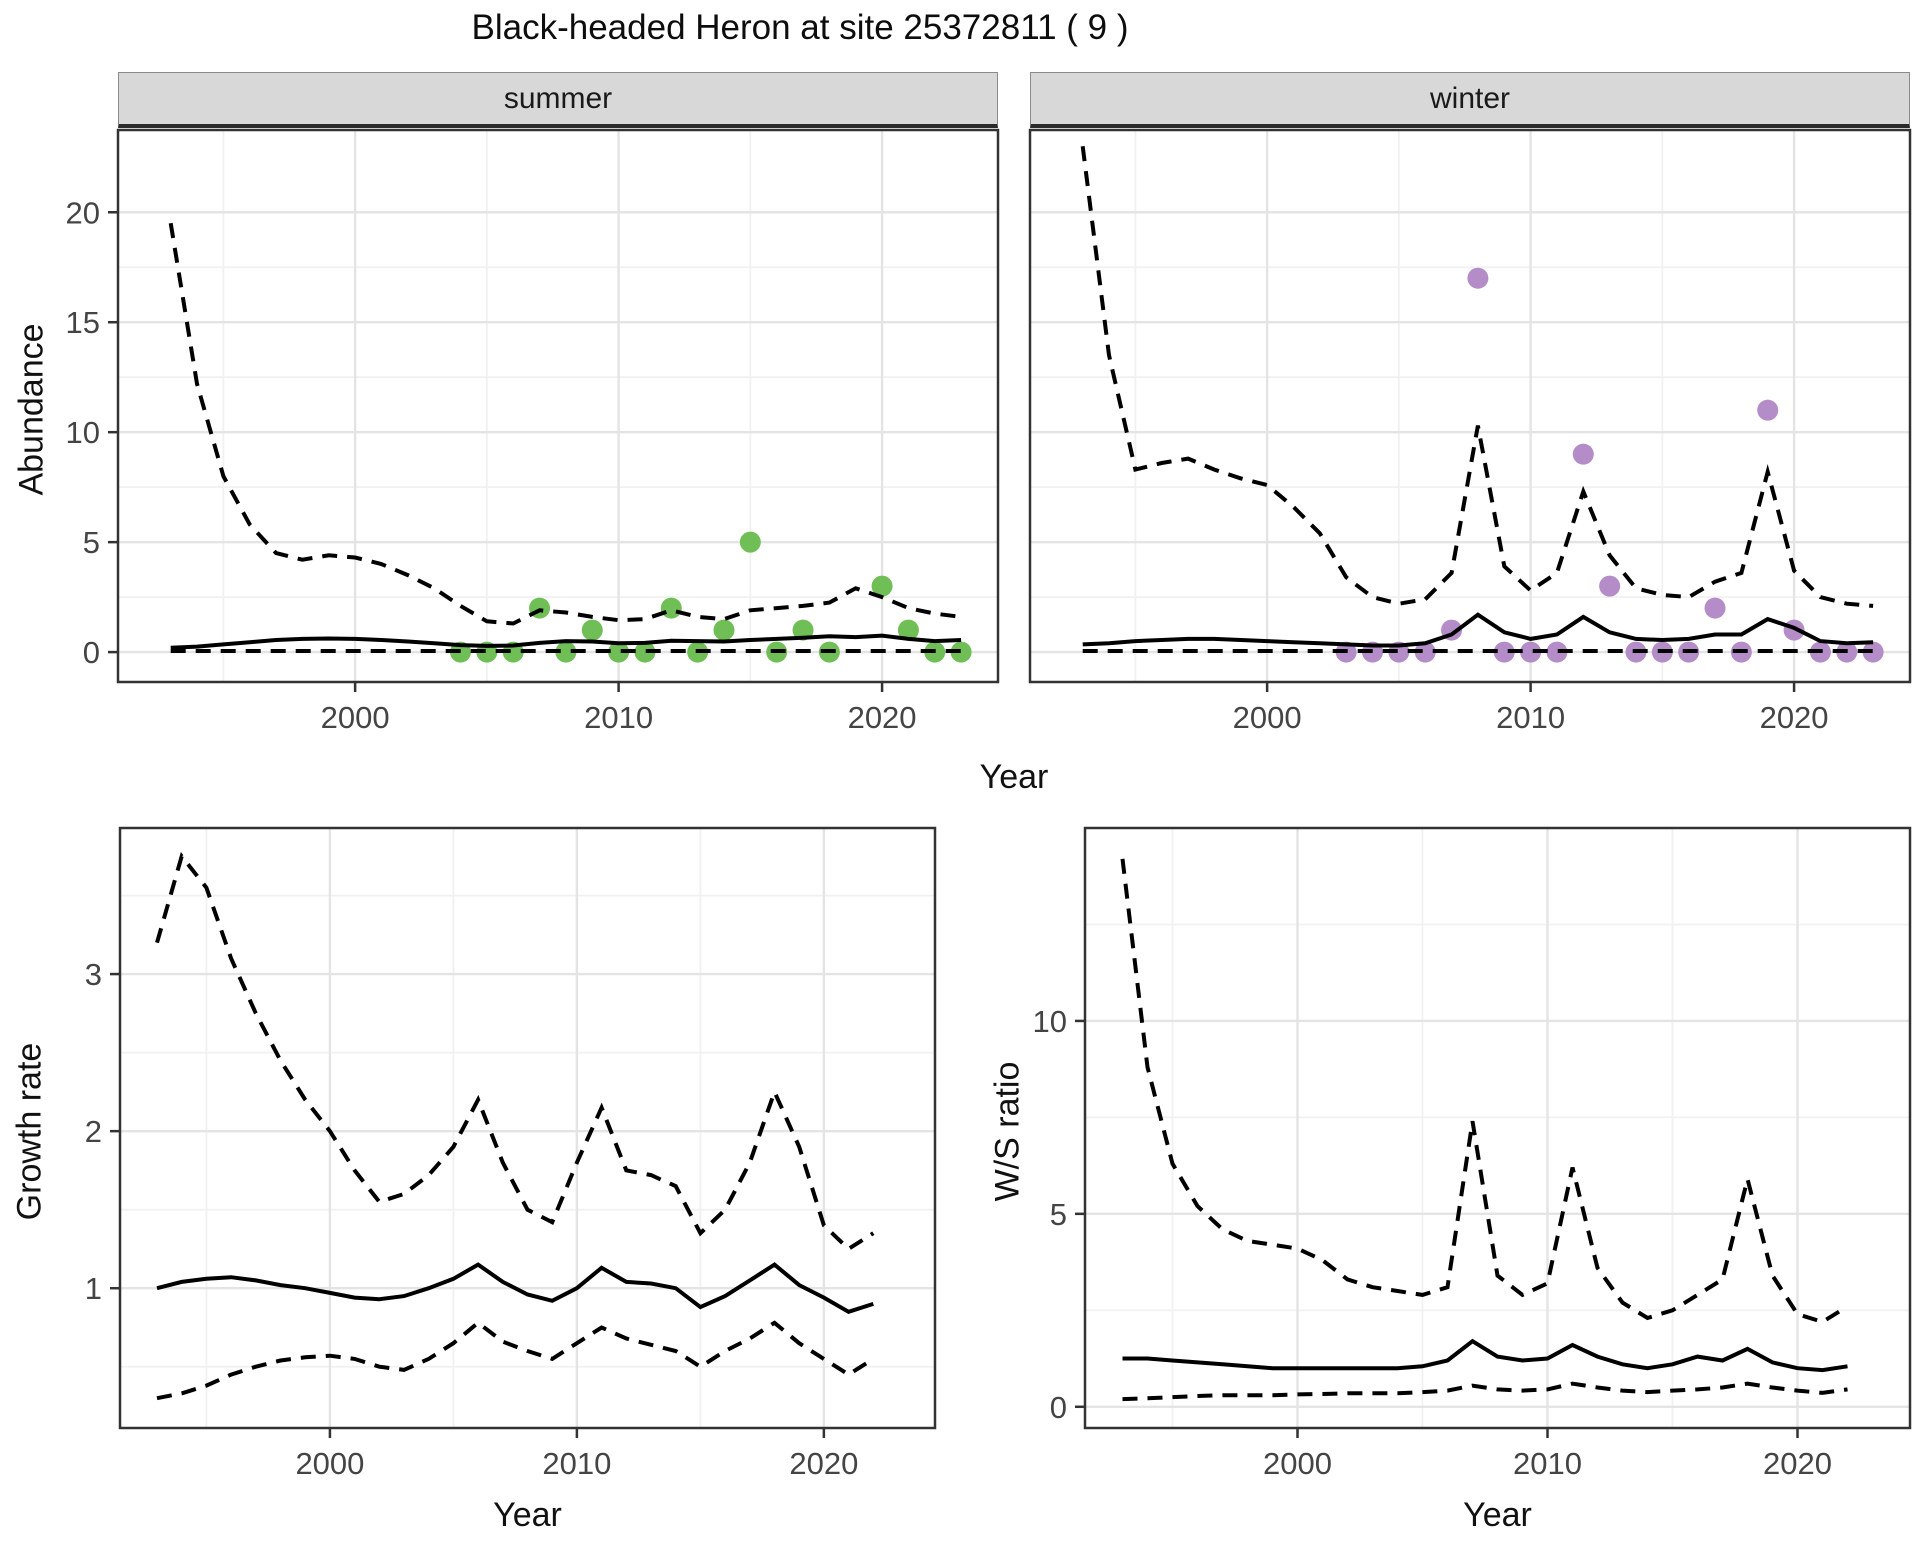  Describe the element at coordinates (93, 974) in the screenshot. I see `y-tick-label: 3` at that location.